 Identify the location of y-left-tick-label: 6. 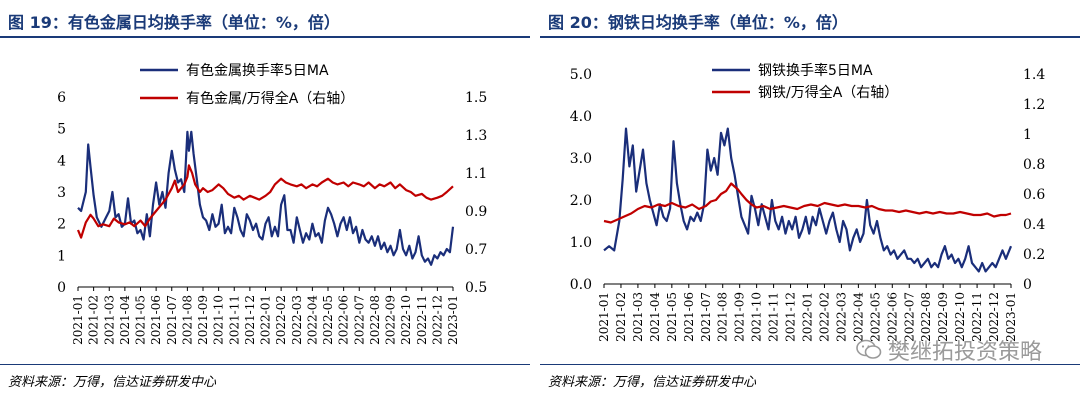
(61, 98).